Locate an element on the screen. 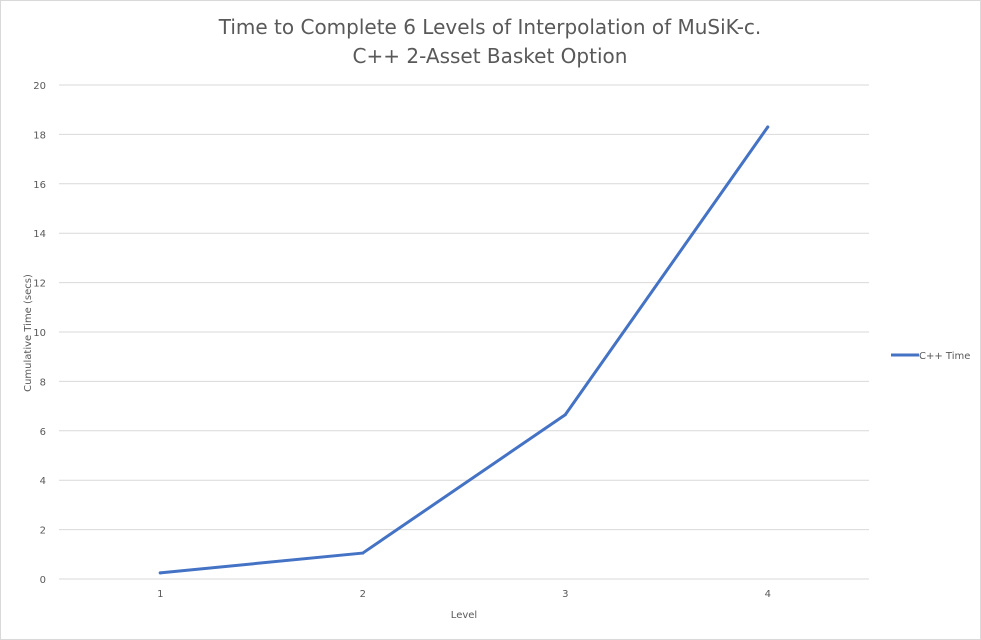 The height and width of the screenshot is (640, 981). legend-entry: C++ Time is located at coordinates (944, 356).